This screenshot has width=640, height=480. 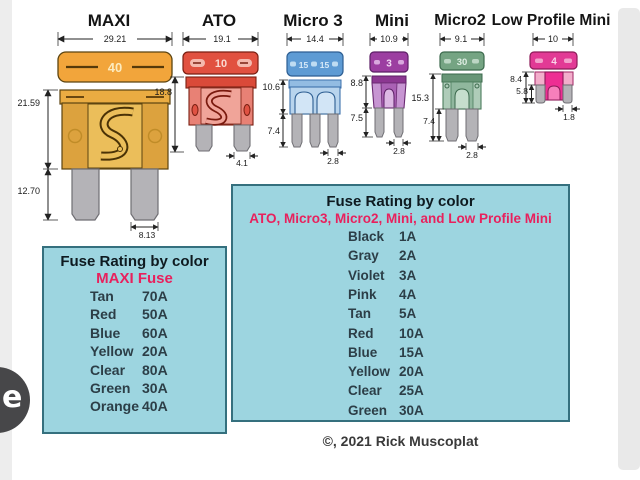 I want to click on table-row: Gray 2A, so click(x=400, y=255).